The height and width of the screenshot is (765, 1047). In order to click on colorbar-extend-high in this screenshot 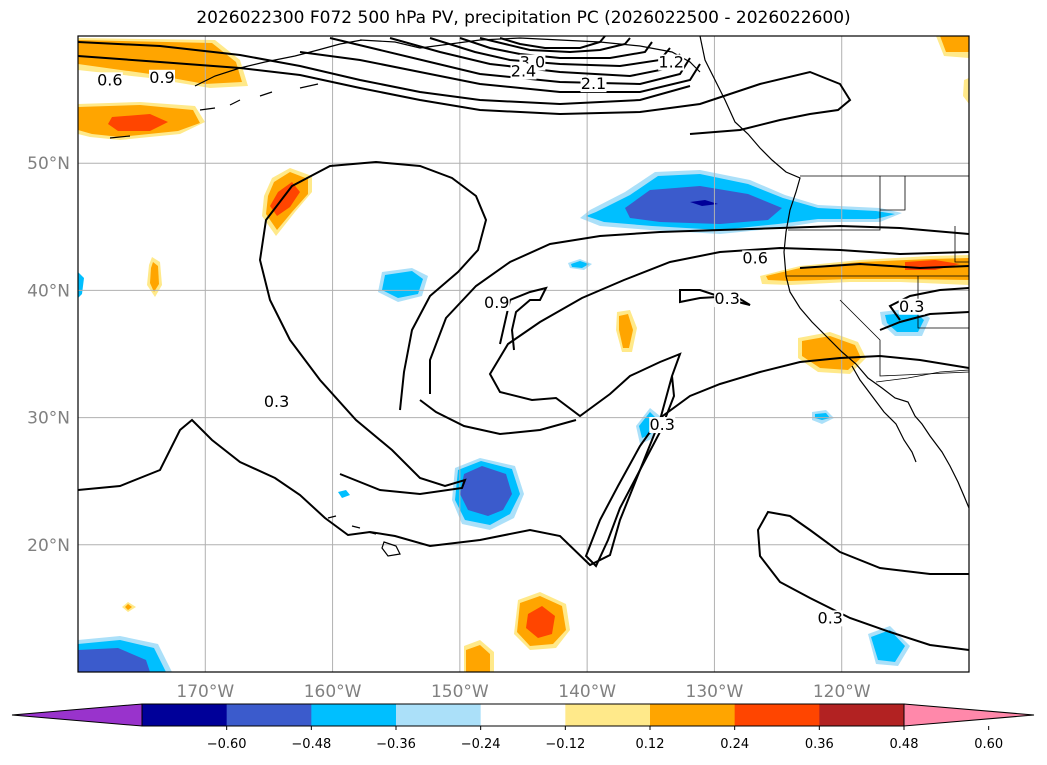, I will do `click(969, 715)`.